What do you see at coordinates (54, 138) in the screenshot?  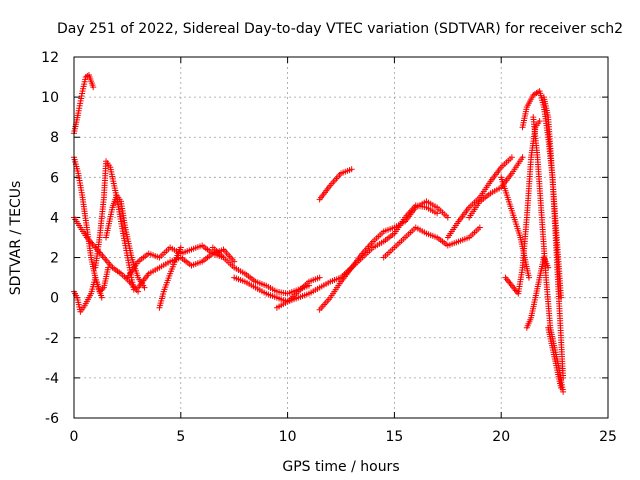 I see `y-tick-label: 8` at bounding box center [54, 138].